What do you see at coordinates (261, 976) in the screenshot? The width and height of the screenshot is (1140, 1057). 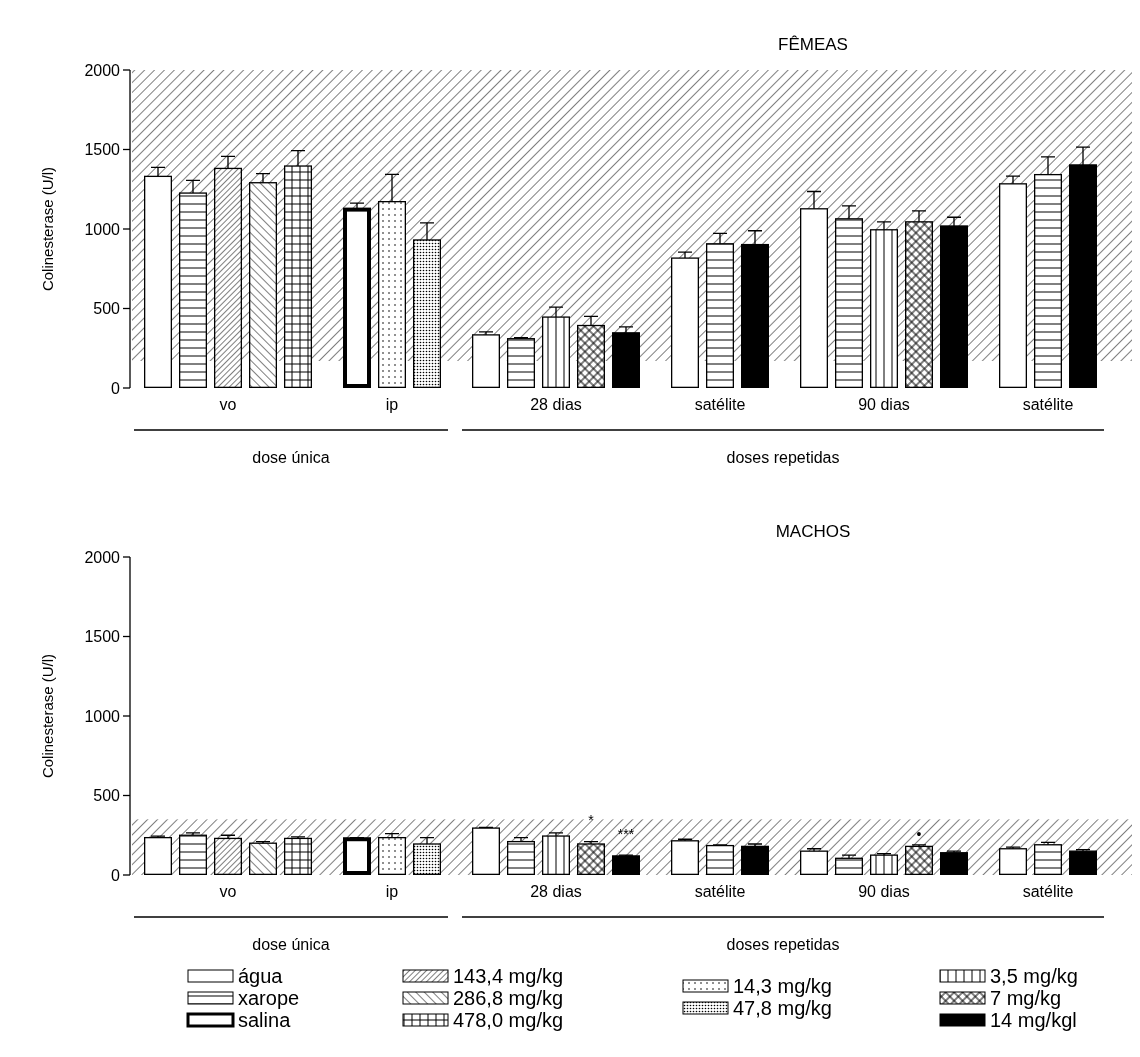 I see `legend-label: água` at bounding box center [261, 976].